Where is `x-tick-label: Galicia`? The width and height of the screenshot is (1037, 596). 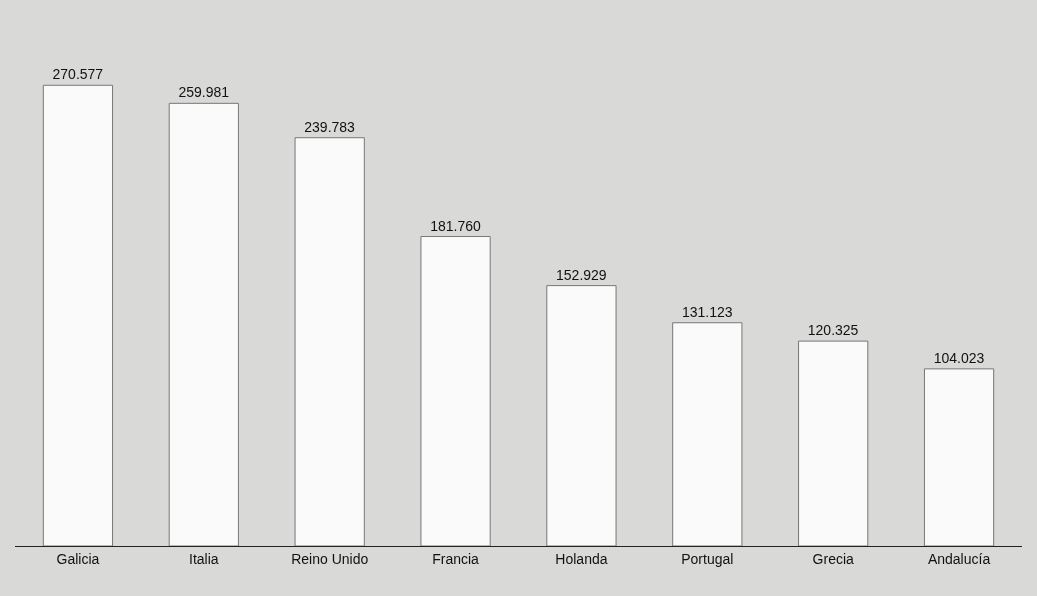 x-tick-label: Galicia is located at coordinates (78, 558).